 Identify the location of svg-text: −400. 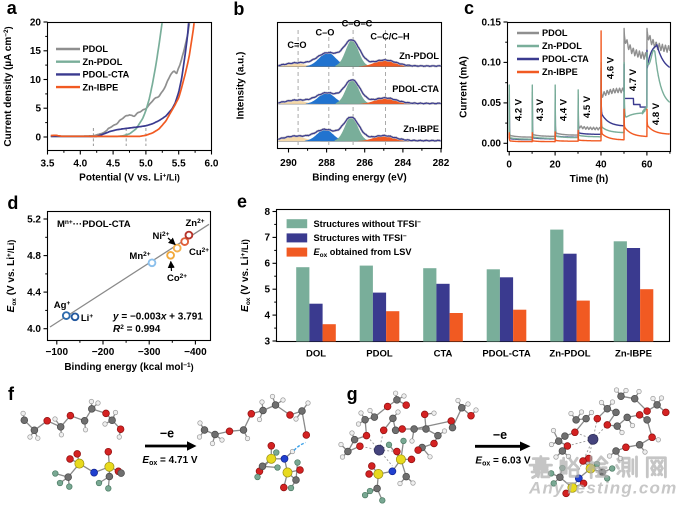
(195, 352).